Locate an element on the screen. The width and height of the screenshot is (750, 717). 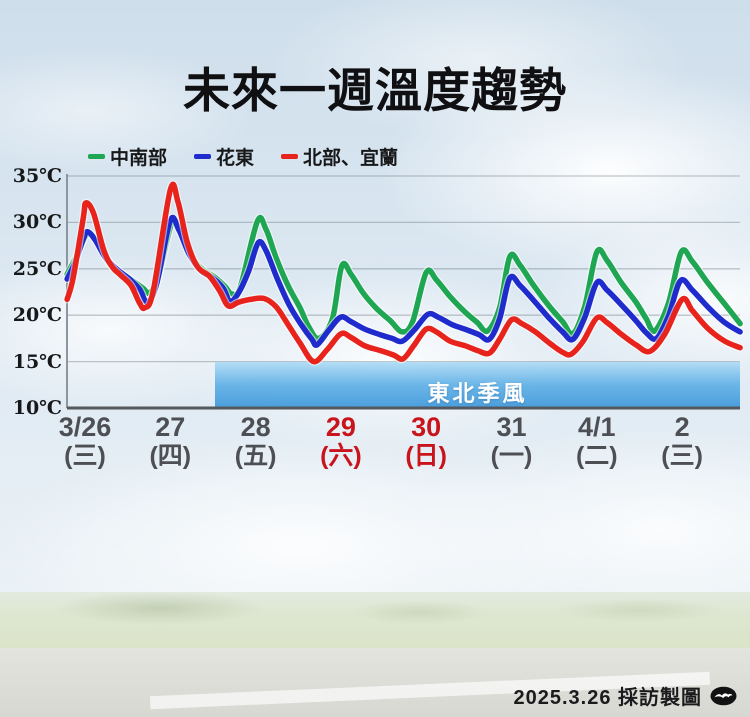
legend-label: 中南部 is located at coordinates (139, 158).